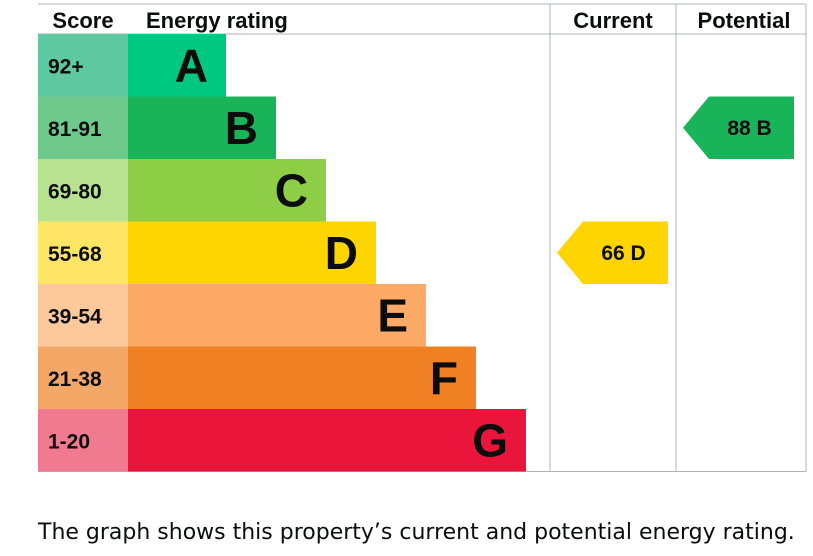  Describe the element at coordinates (191, 65) in the screenshot. I see `band-letter-a: A` at that location.